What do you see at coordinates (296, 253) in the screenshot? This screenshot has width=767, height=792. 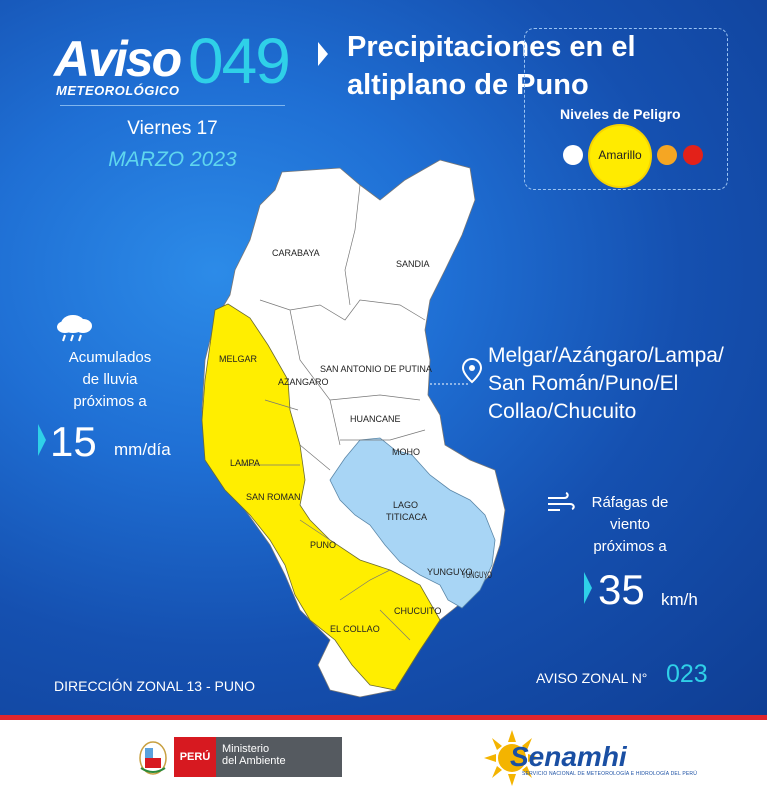 I see `map-label-carabaya: CARABAYA` at bounding box center [296, 253].